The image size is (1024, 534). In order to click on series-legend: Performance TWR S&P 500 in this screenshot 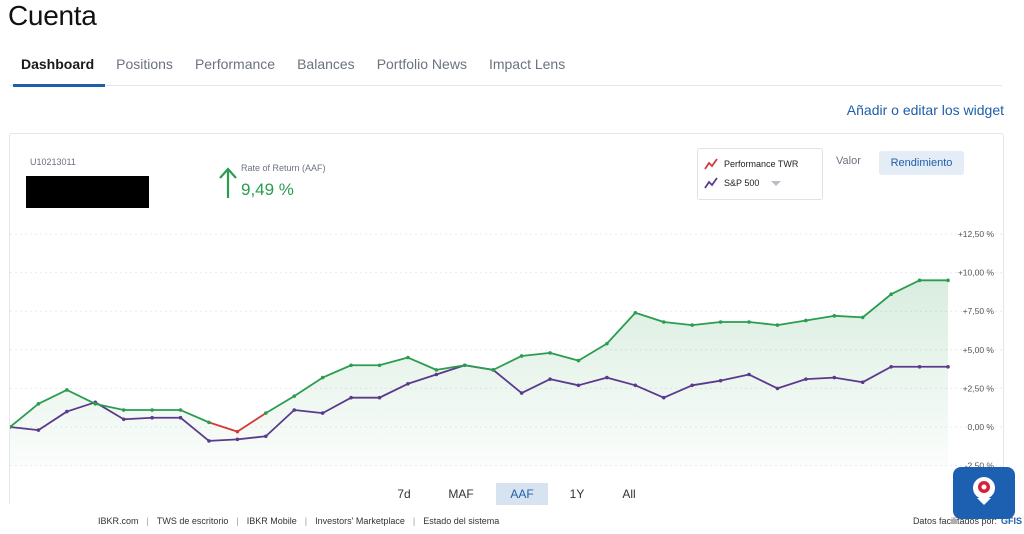, I will do `click(760, 174)`.